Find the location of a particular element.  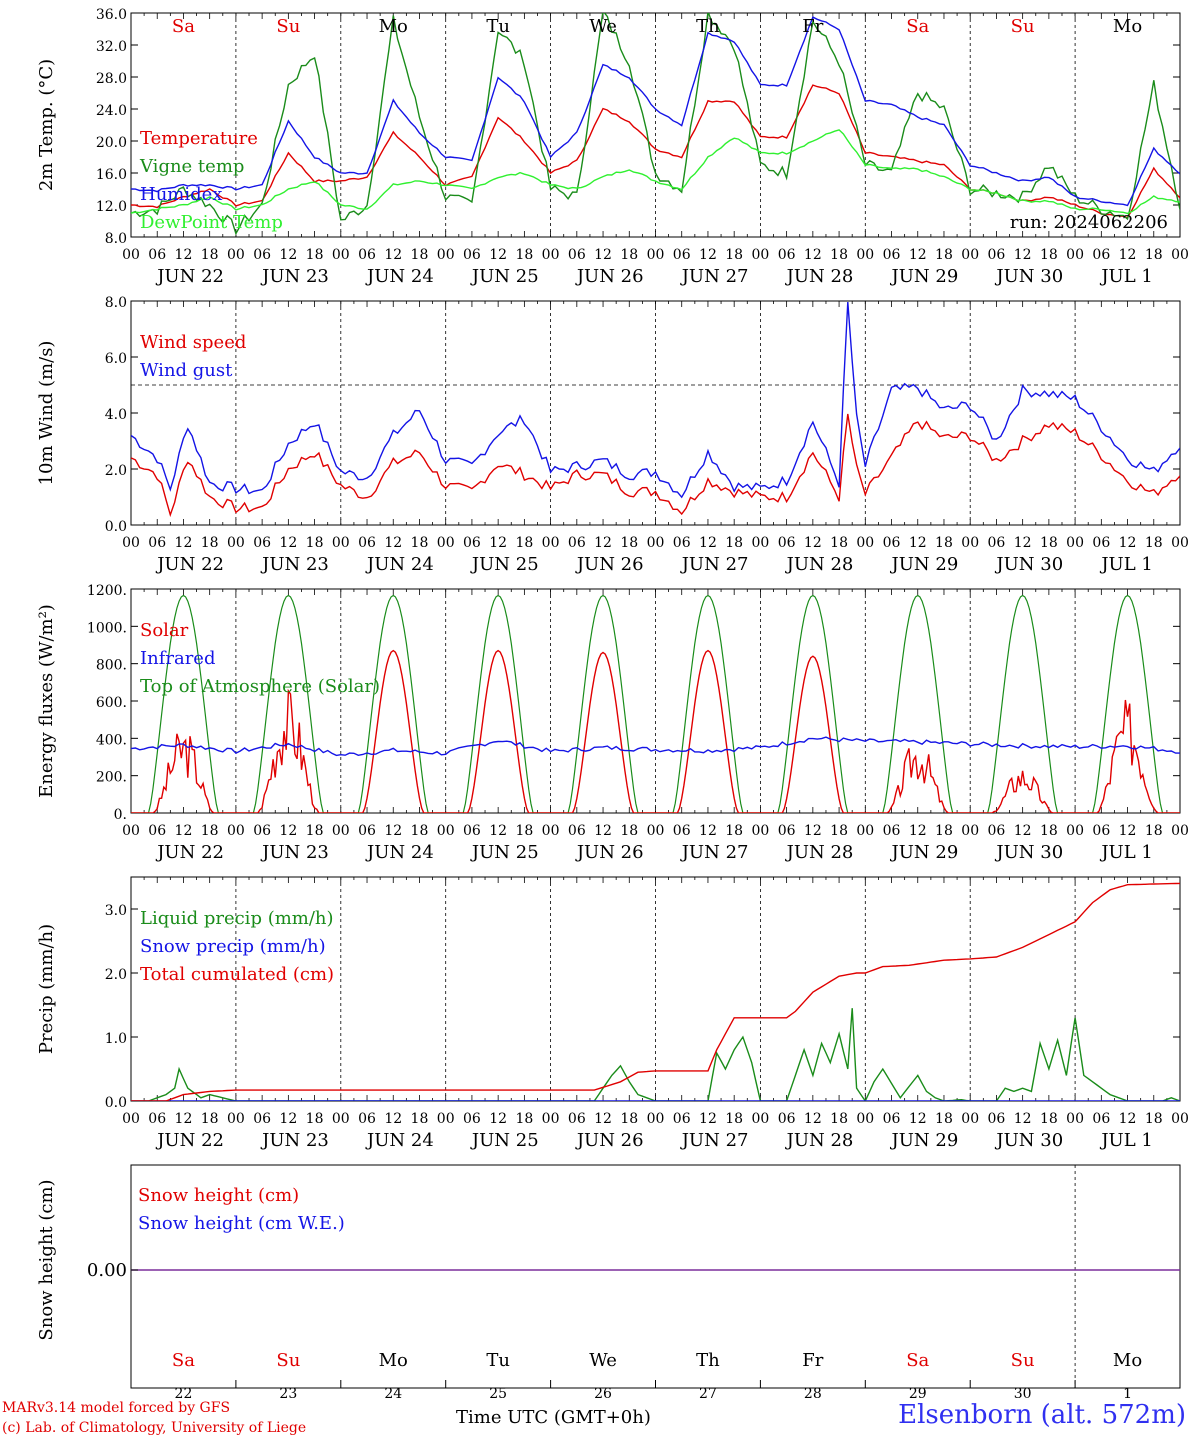

wind-series-wind-speed is located at coordinates (655, 465).